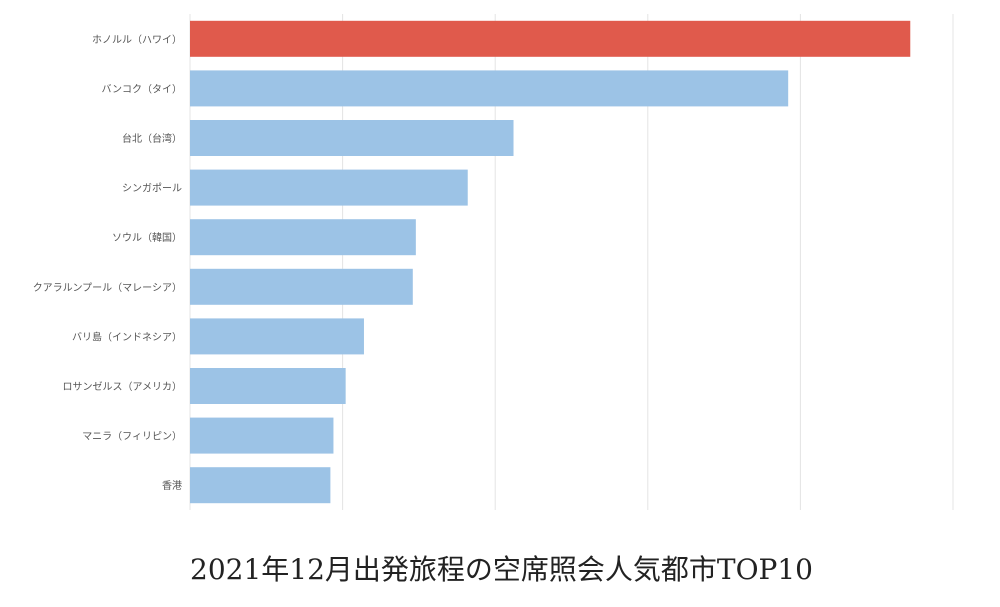  Describe the element at coordinates (147, 238) in the screenshot. I see `category-label-5: ソウル（韓国）` at that location.